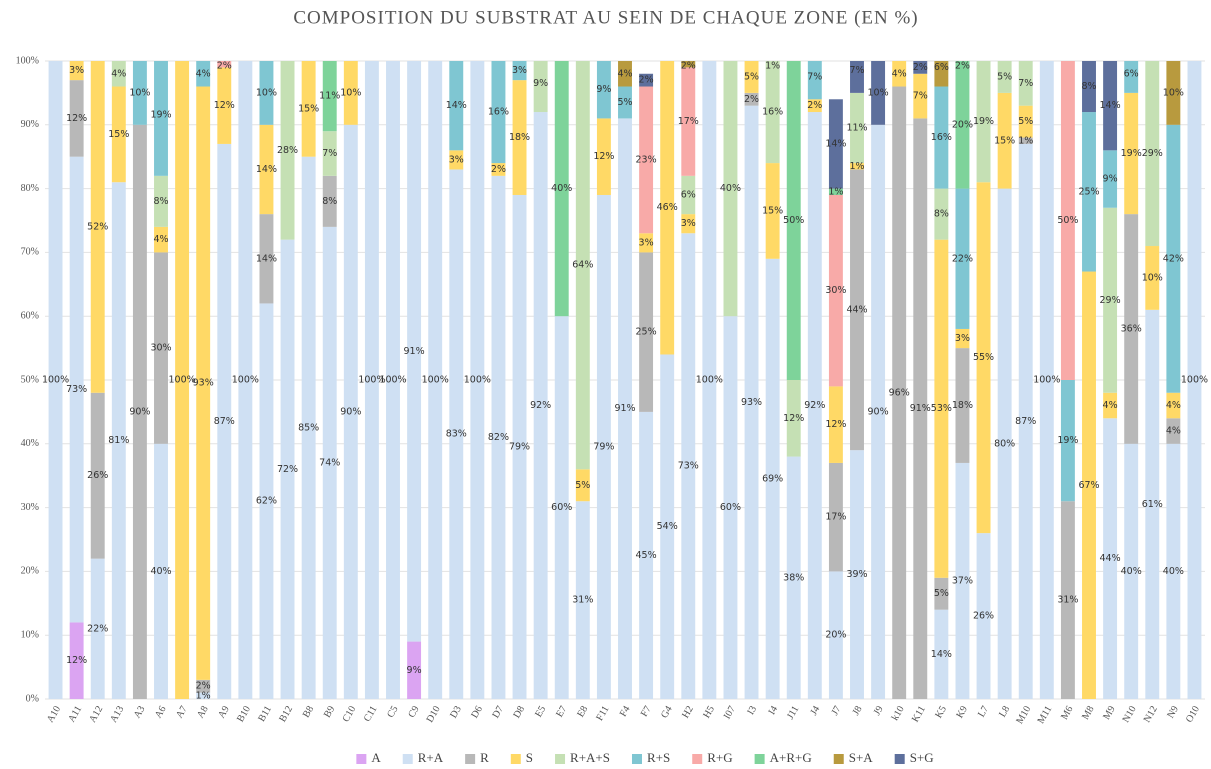  I want to click on x-tick-label: D7, so click(498, 712).